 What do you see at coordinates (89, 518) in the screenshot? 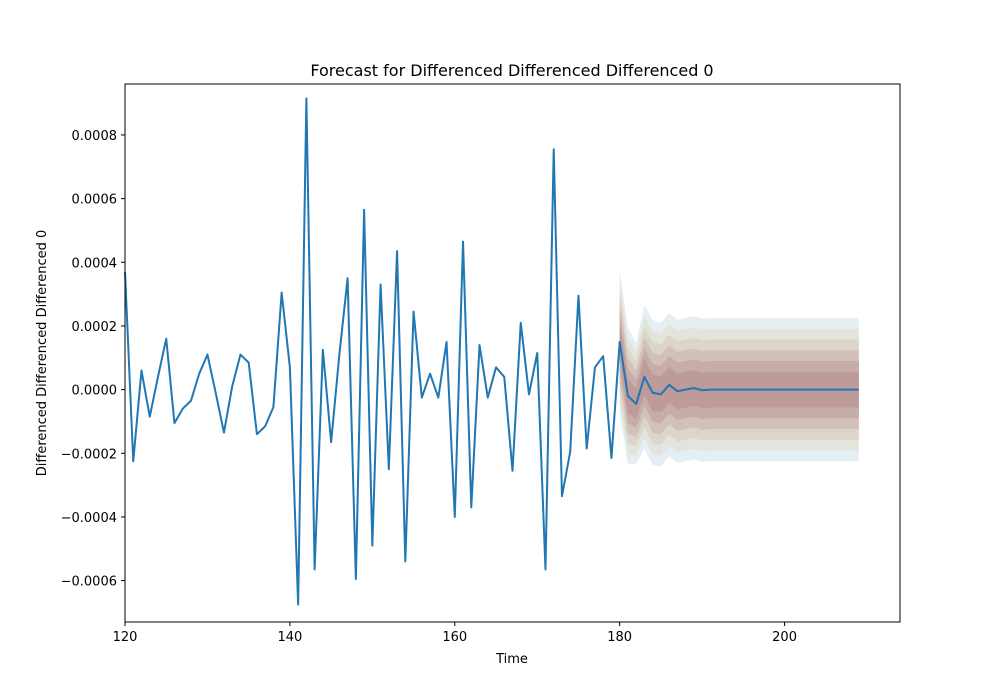
I see `y-tick-label: −0.0004` at bounding box center [89, 518].